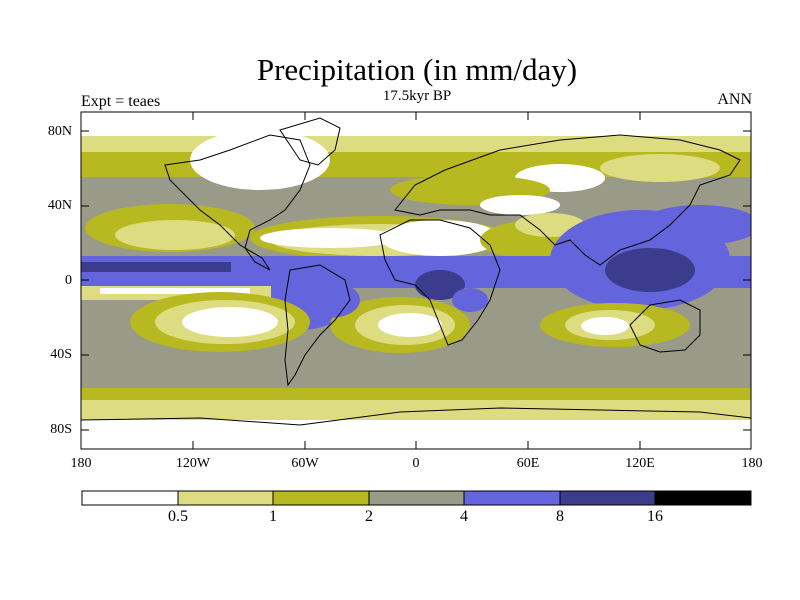  What do you see at coordinates (193, 463) in the screenshot?
I see `lon-label-120w: 120W` at bounding box center [193, 463].